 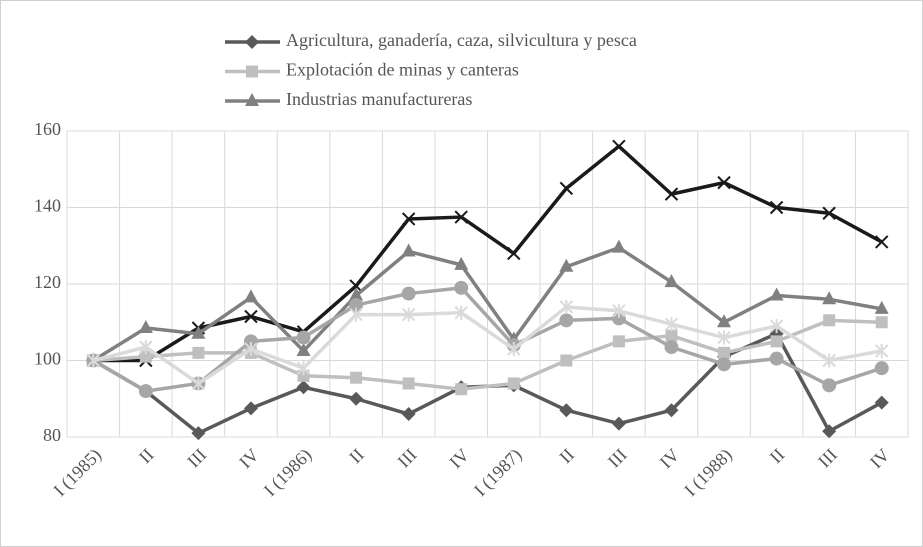 I want to click on y-tick-label: 100, so click(x=47, y=359).